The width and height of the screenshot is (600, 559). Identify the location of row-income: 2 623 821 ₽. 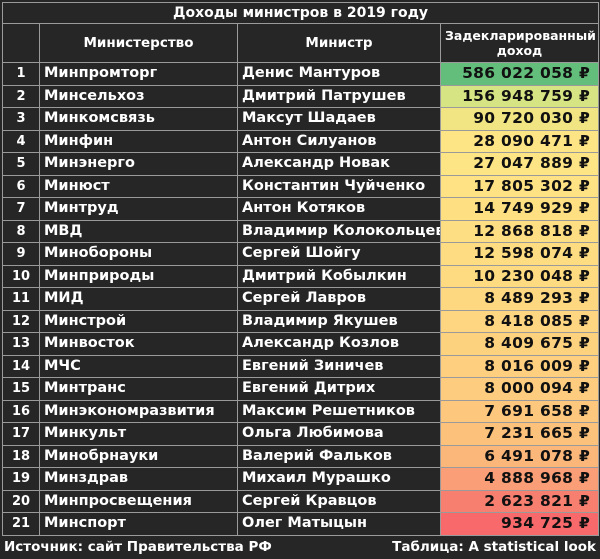
(519, 501).